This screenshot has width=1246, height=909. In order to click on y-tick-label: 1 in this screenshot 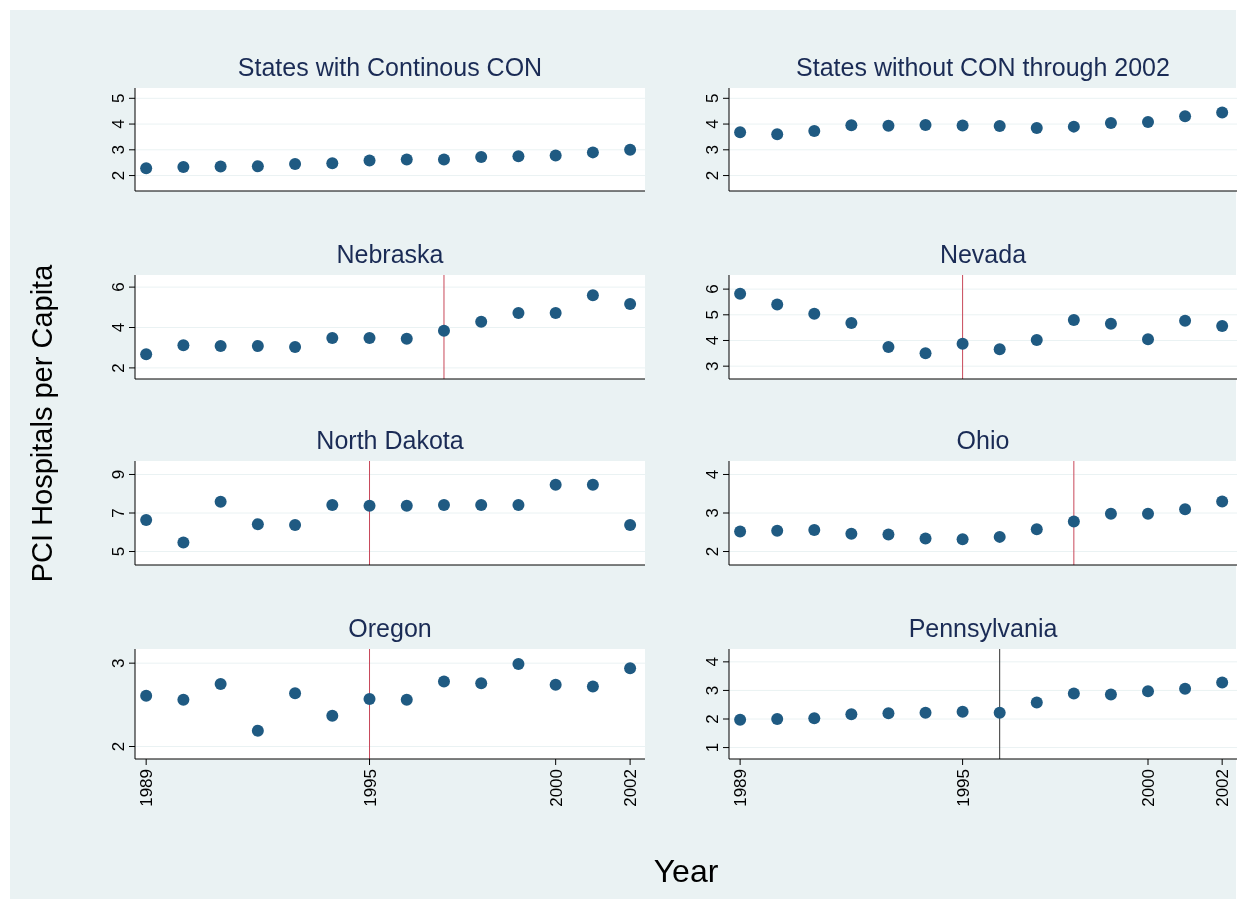, I will do `click(712, 747)`.